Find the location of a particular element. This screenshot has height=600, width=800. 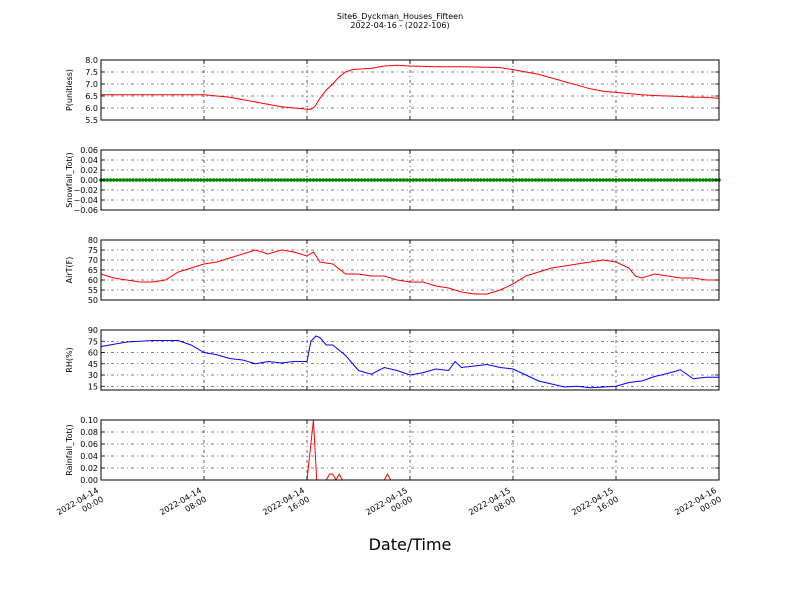

y-tick-label: 70 is located at coordinates (93, 260).